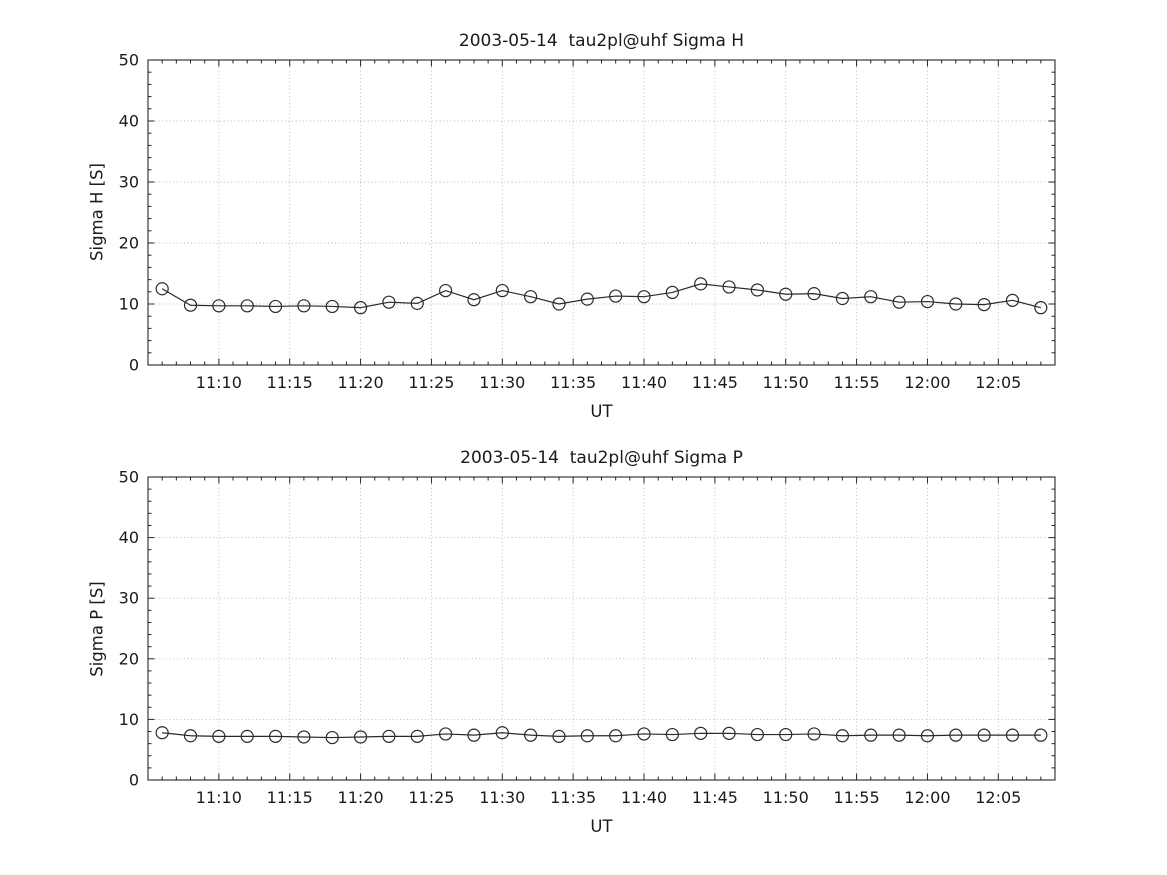  I want to click on x-tick-label: 12:00, so click(927, 382).